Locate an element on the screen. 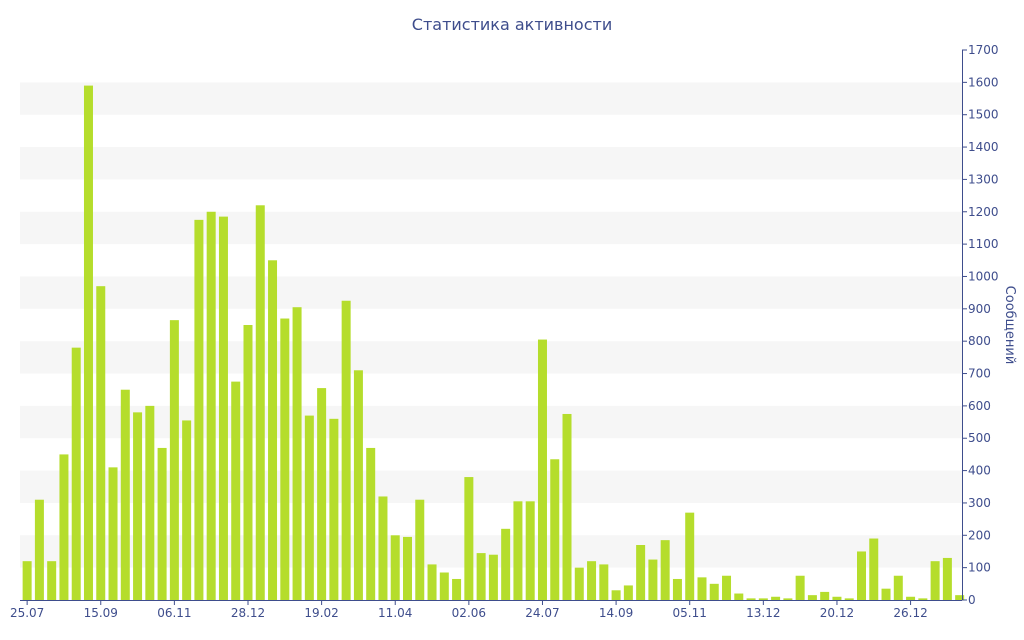 This screenshot has height=640, width=1024. y-tick-label: 500 is located at coordinates (979, 438).